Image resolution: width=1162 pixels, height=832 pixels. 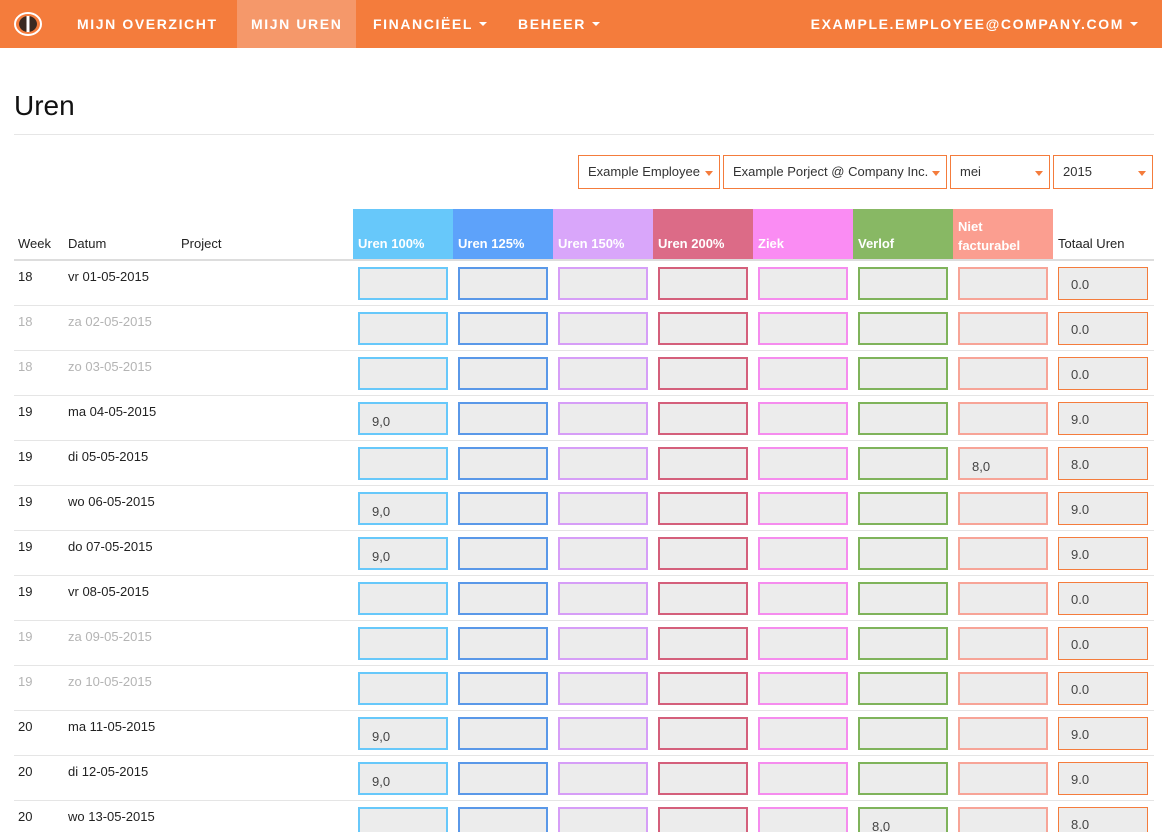 What do you see at coordinates (1103, 172) in the screenshot?
I see `year-select: 2015` at bounding box center [1103, 172].